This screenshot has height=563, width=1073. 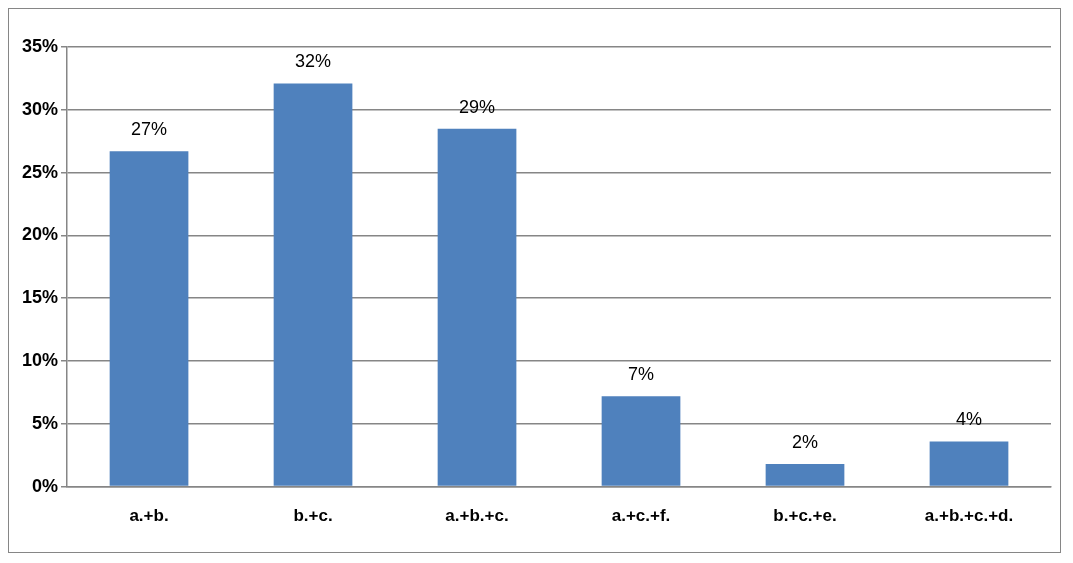 What do you see at coordinates (477, 516) in the screenshot?
I see `x-tick-label: a.+b.+c.` at bounding box center [477, 516].